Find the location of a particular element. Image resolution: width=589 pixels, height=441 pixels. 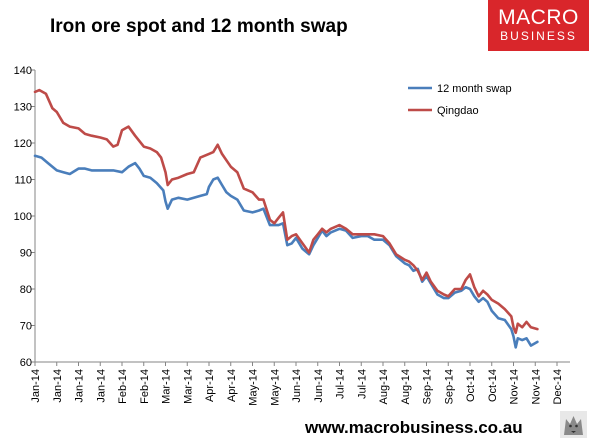

x-tick-label: Dec-14 is located at coordinates (558, 386).